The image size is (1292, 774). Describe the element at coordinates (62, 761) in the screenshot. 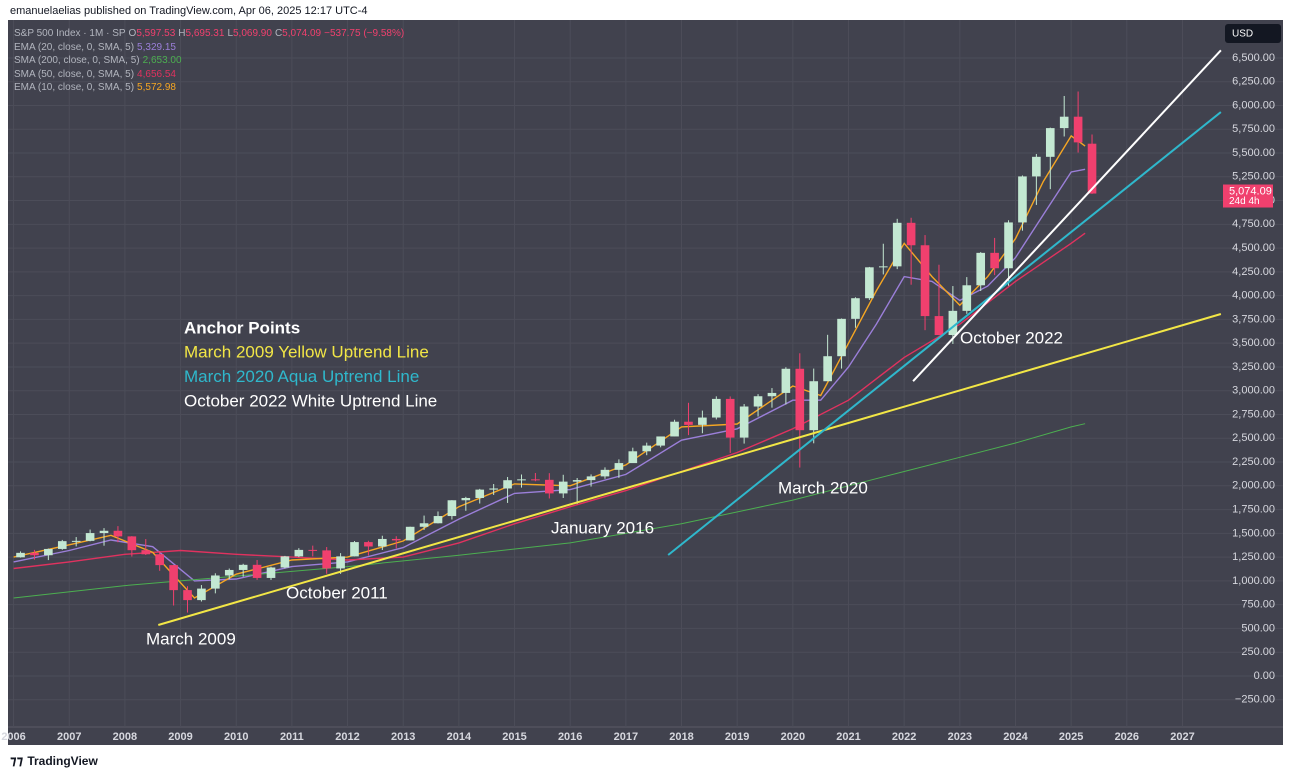

I see `footer-text: TradingView` at that location.